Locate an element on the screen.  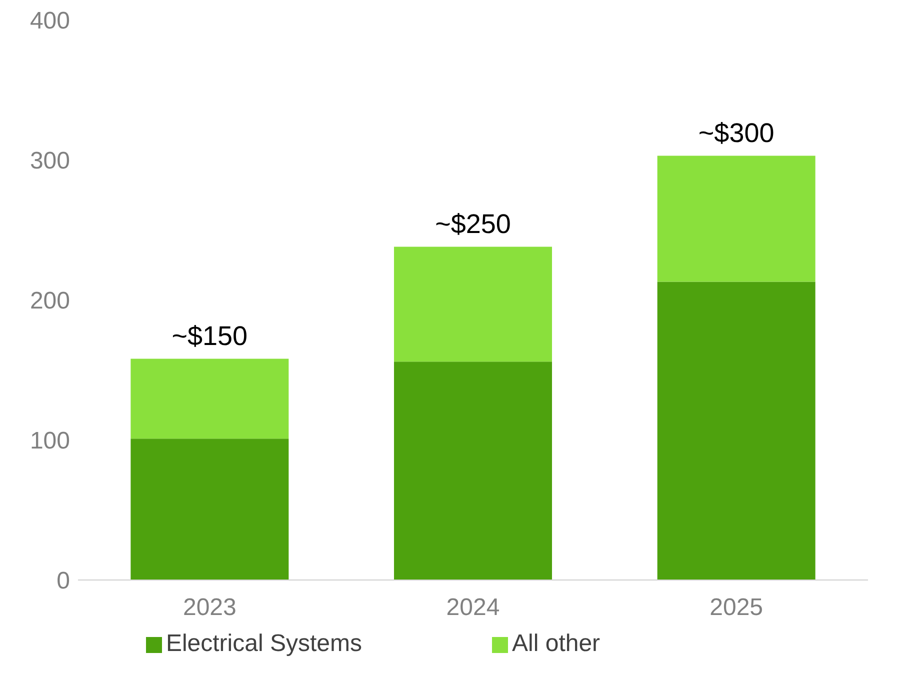
legend-label: Electrical Systems is located at coordinates (264, 643).